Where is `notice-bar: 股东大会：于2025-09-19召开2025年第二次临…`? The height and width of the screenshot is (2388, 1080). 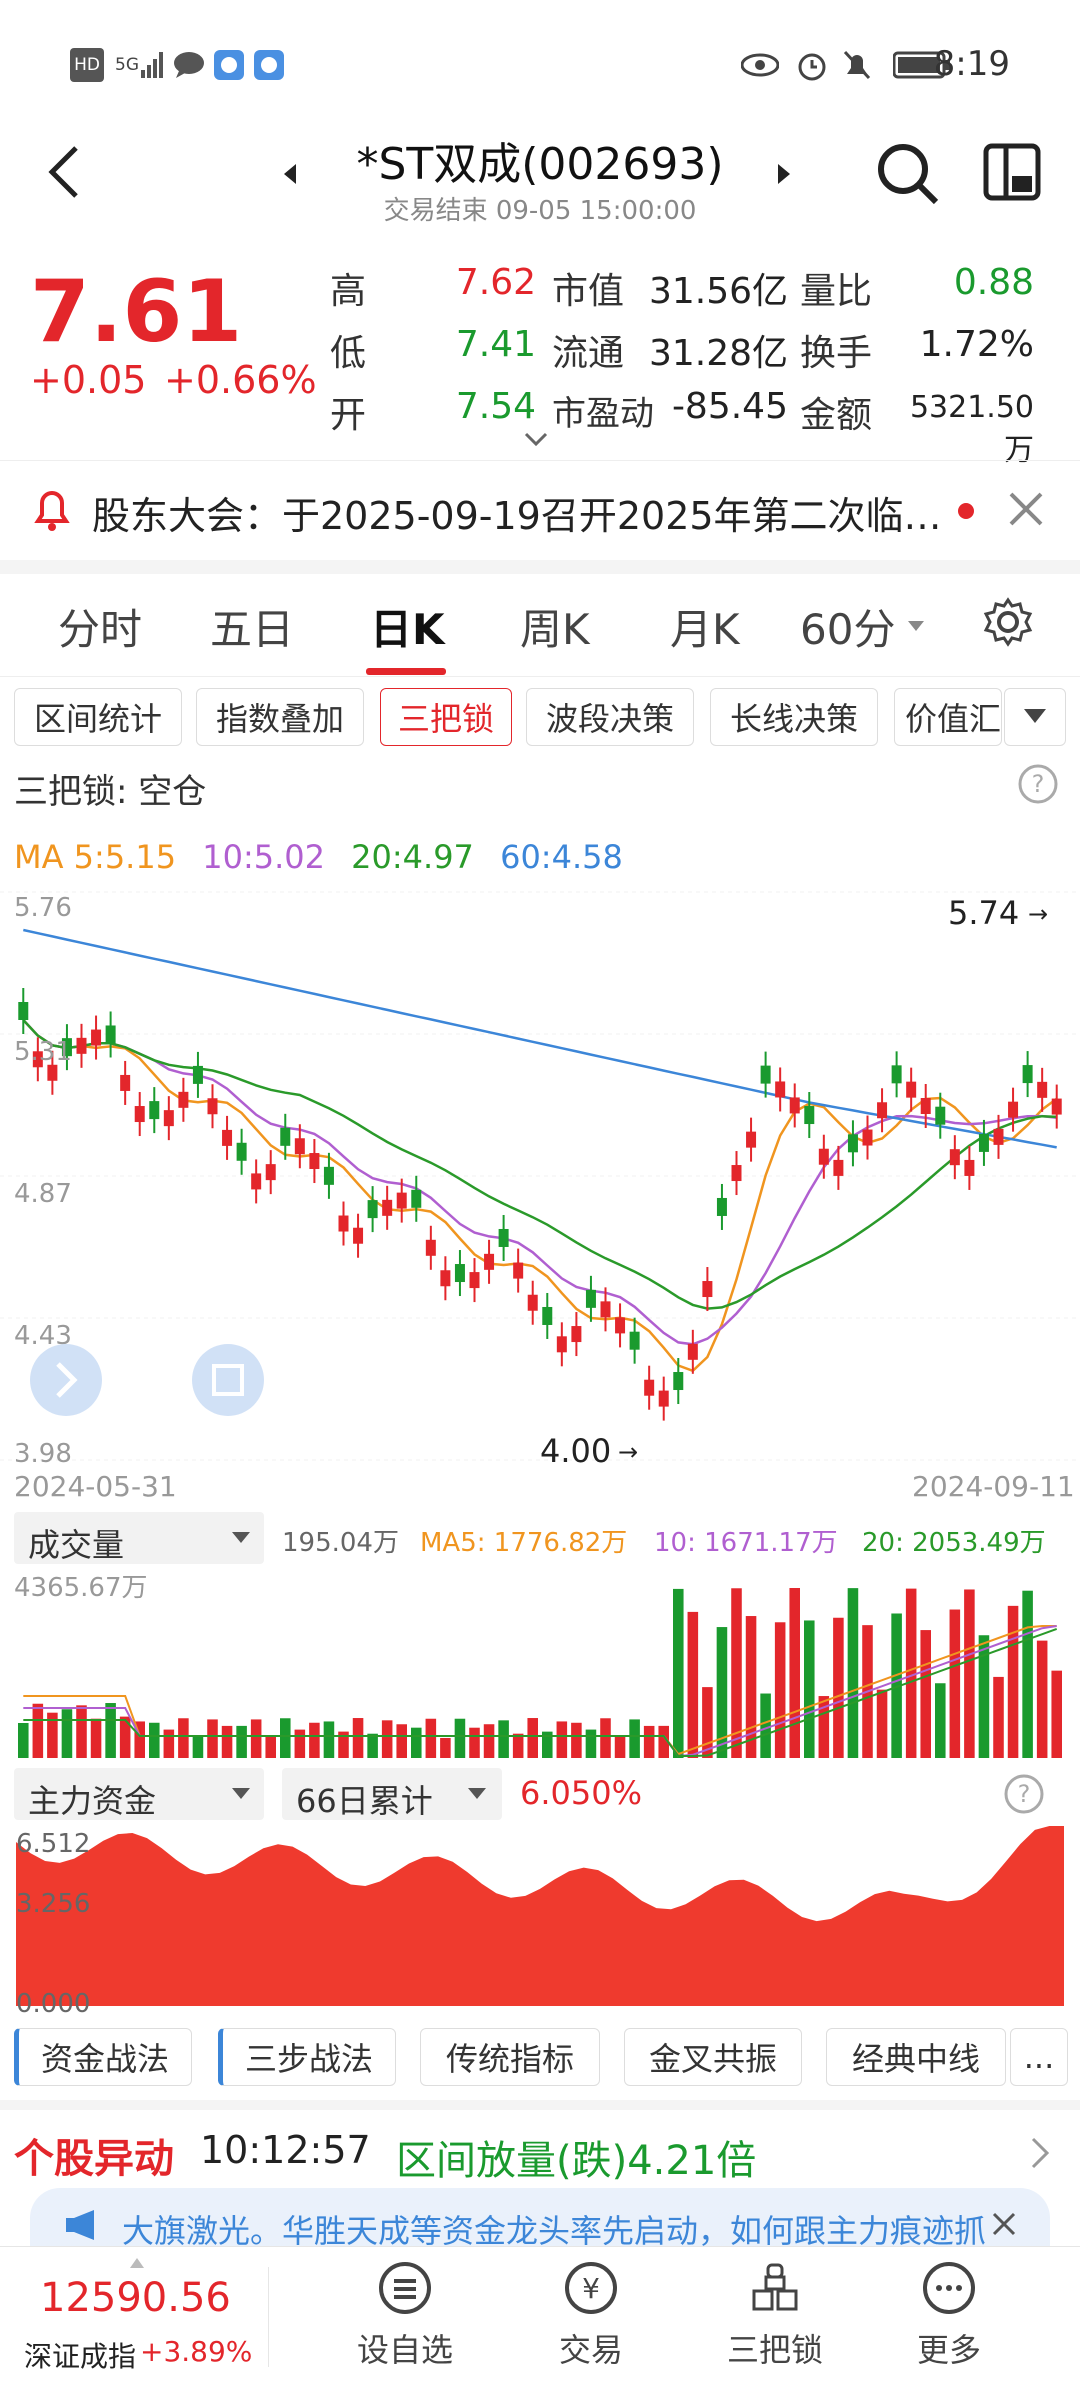 notice-bar: 股东大会：于2025-09-19召开2025年第二次临… is located at coordinates (540, 510).